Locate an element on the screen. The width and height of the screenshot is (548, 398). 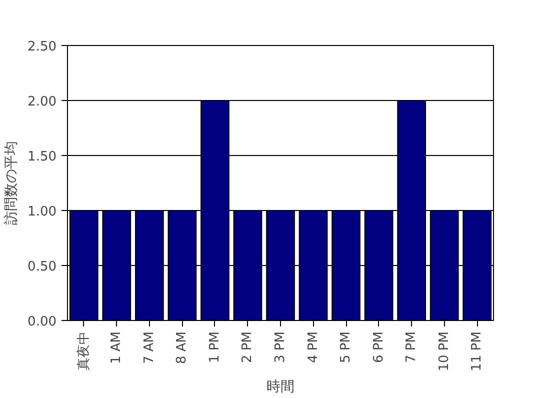
x-tick-label: 4 PM is located at coordinates (313, 347).